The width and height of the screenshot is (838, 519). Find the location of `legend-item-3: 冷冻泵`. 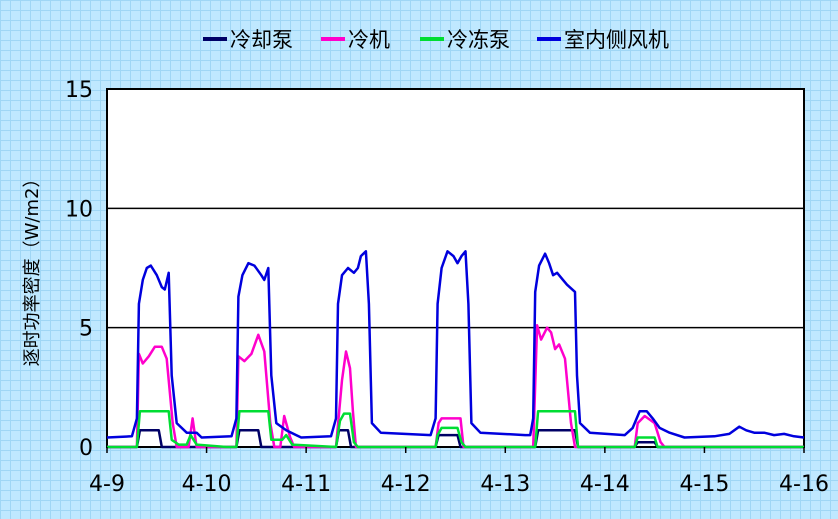

legend-item-3: 冷冻泵 is located at coordinates (465, 40).